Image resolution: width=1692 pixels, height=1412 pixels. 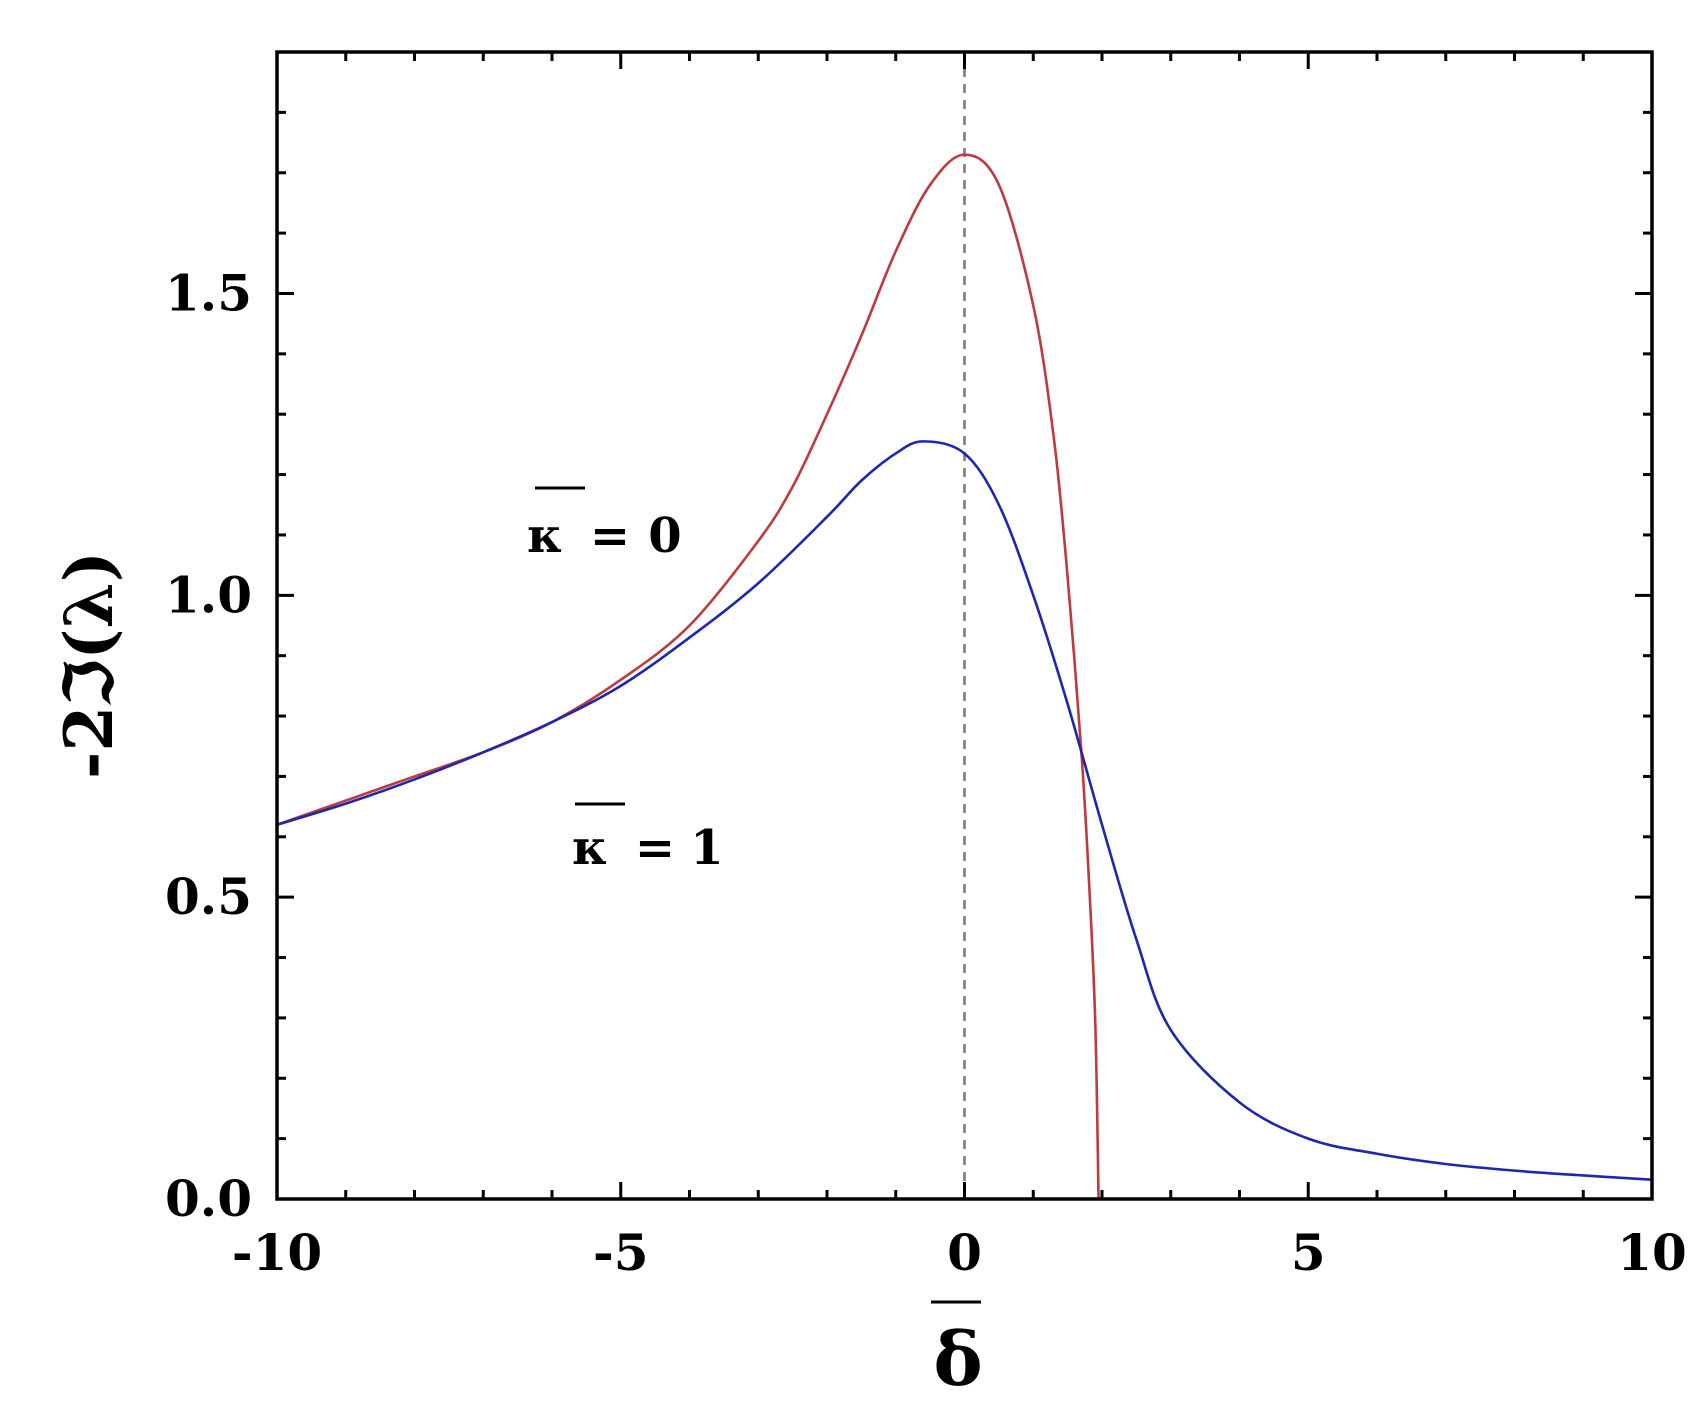 What do you see at coordinates (610, 536) in the screenshot?
I see `annotation-kappa0-eq: =` at bounding box center [610, 536].